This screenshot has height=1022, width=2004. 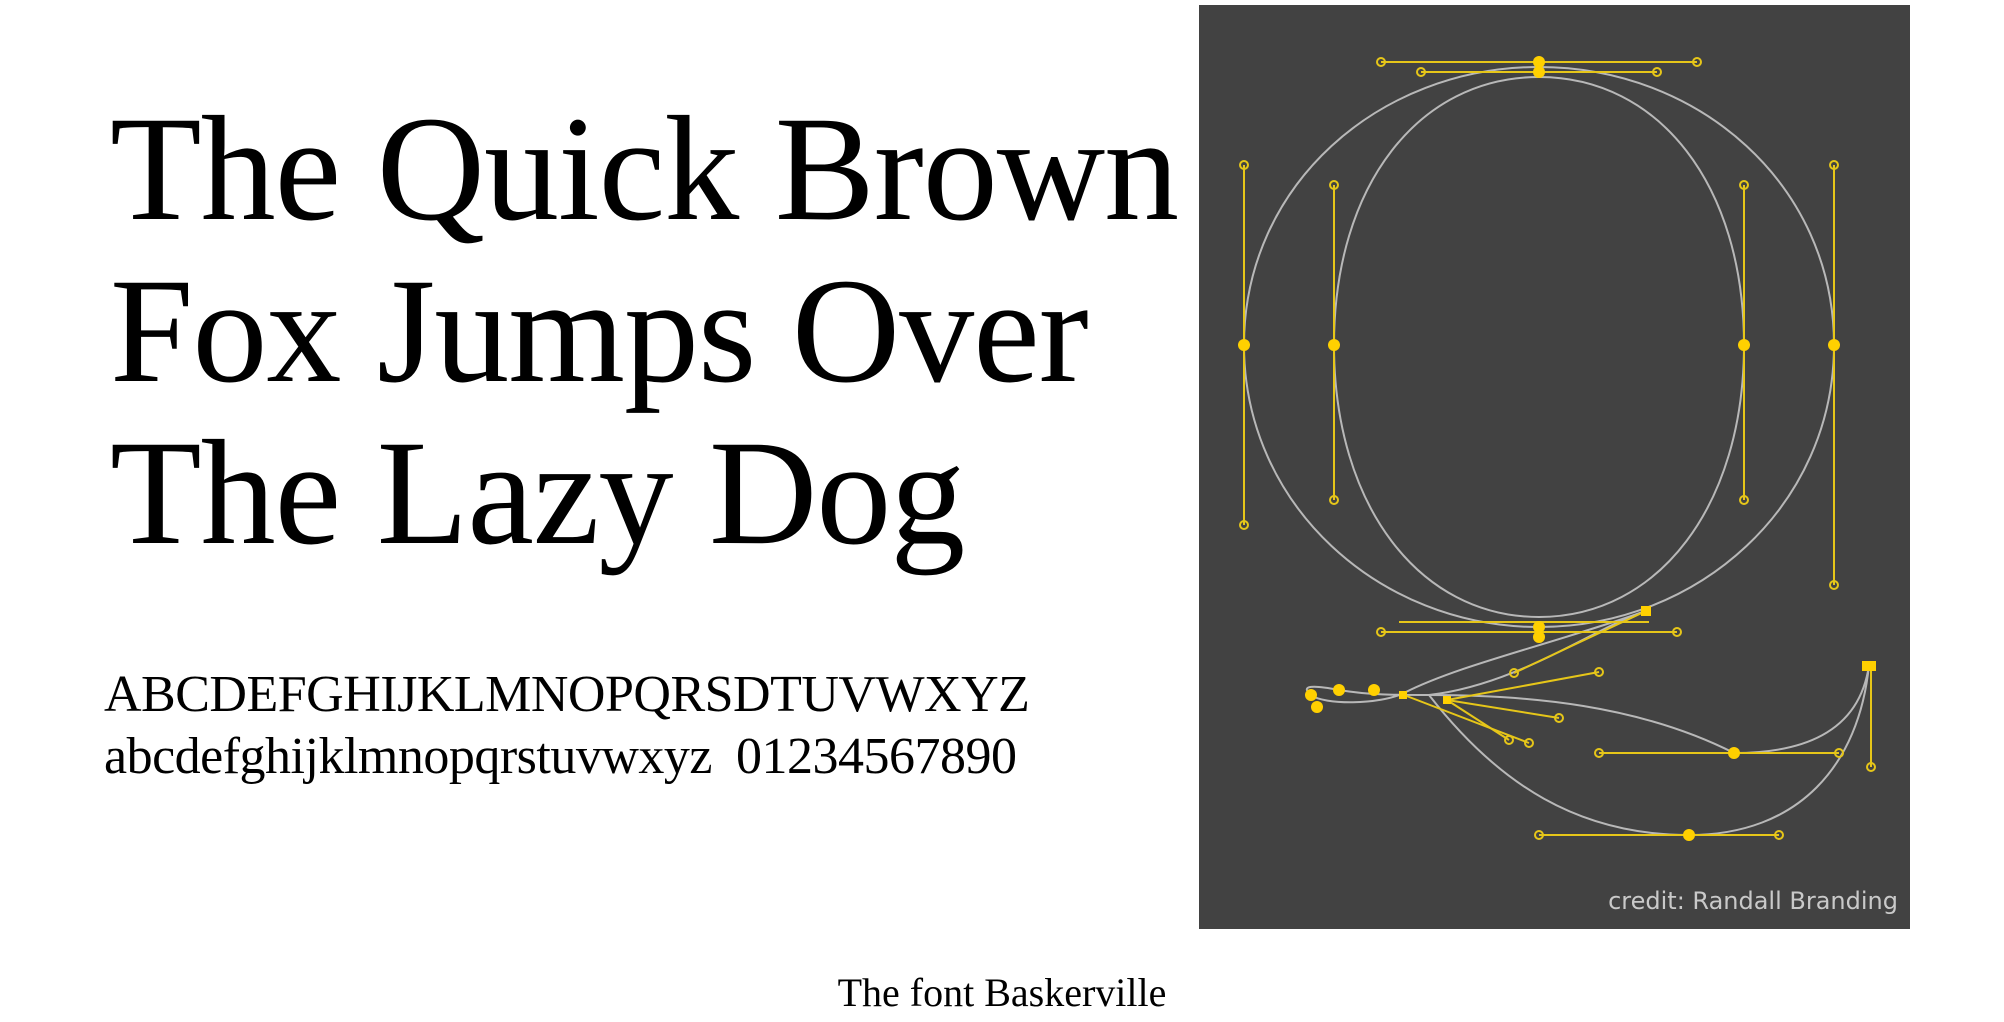 What do you see at coordinates (567, 694) in the screenshot?
I see `uppercase-alphabet: ABCDEFGHIJKLMNOPQRSDTUVWXYZ` at bounding box center [567, 694].